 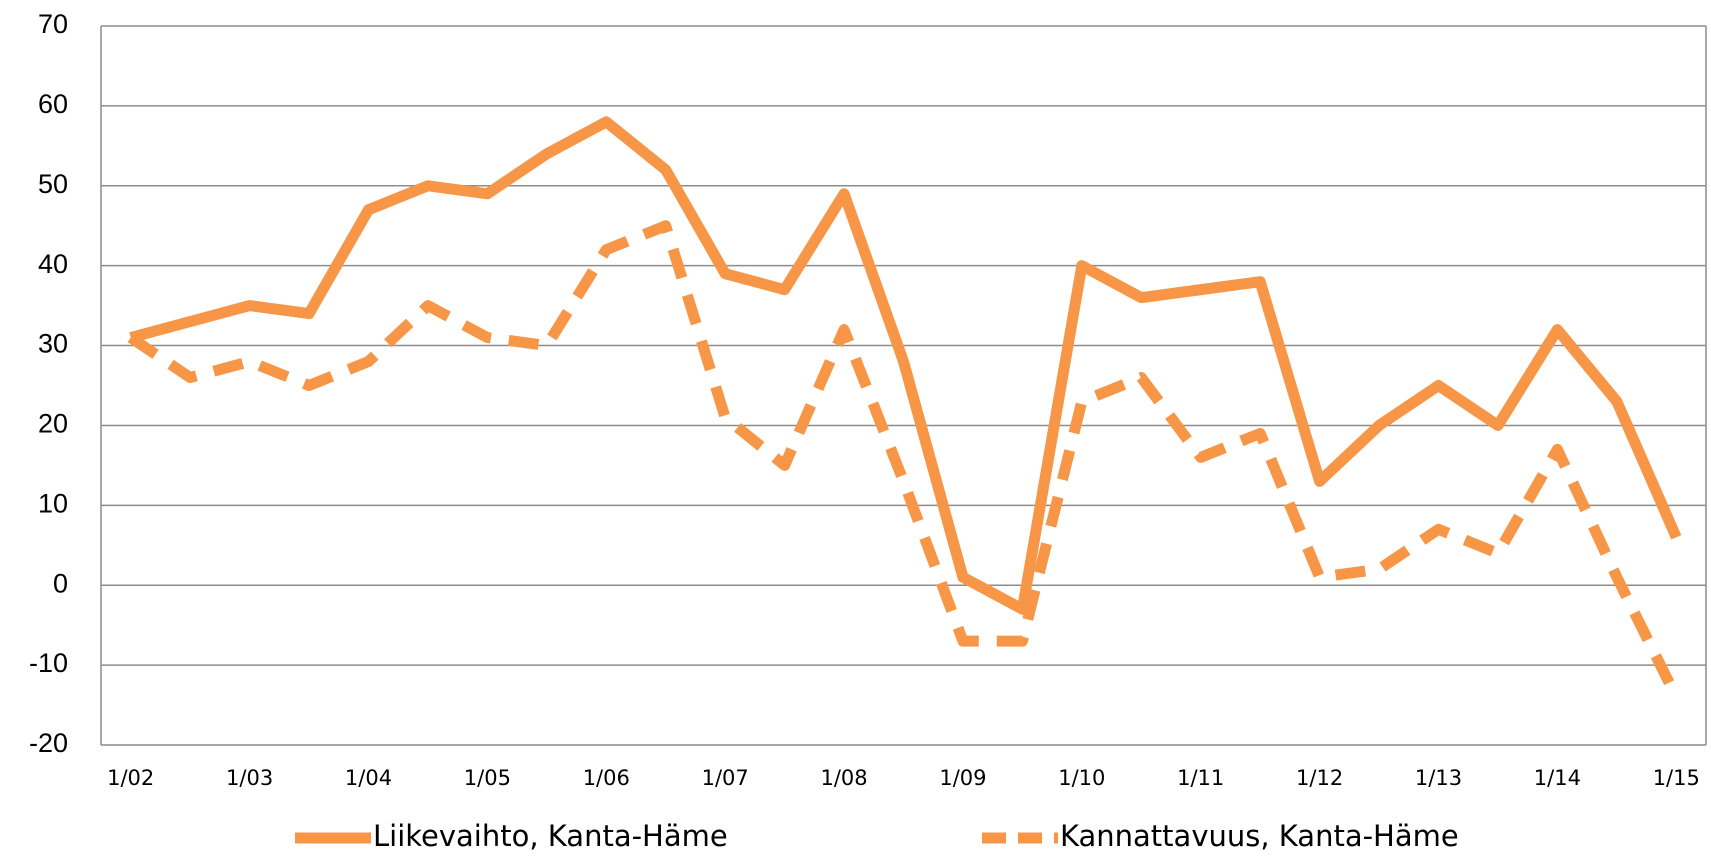 What do you see at coordinates (1200, 778) in the screenshot?
I see `x-tick-label: 1/11` at bounding box center [1200, 778].